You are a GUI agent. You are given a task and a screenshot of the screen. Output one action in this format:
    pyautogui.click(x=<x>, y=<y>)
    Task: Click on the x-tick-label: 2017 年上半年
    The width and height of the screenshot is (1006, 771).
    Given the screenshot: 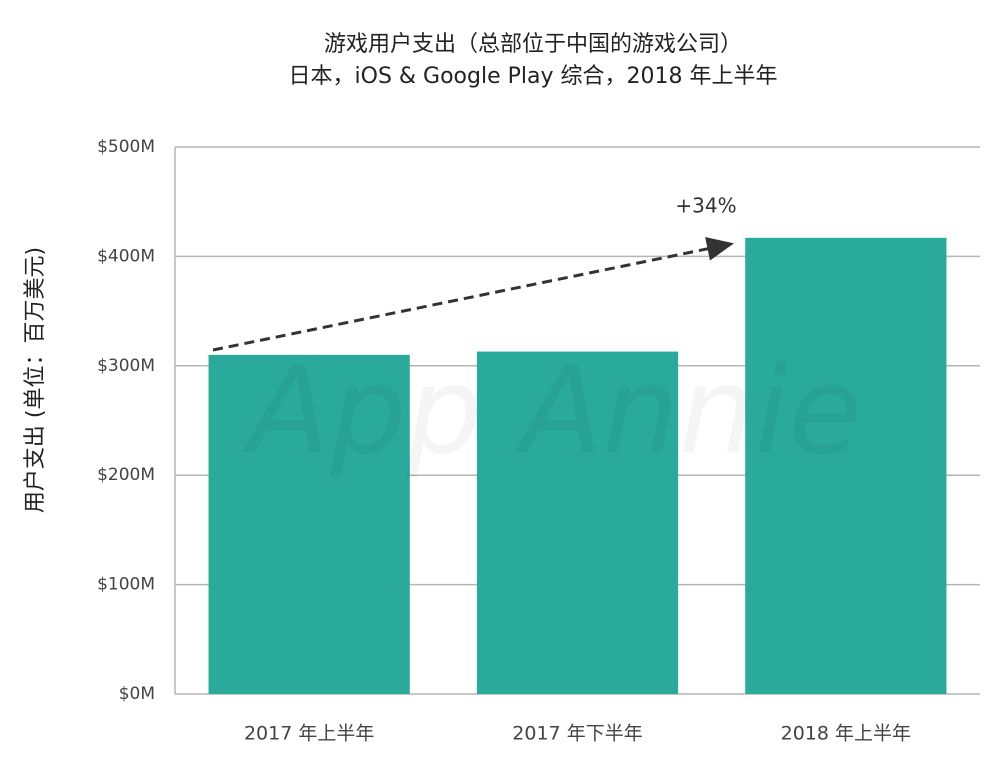 What is the action you would take?
    pyautogui.click(x=309, y=734)
    